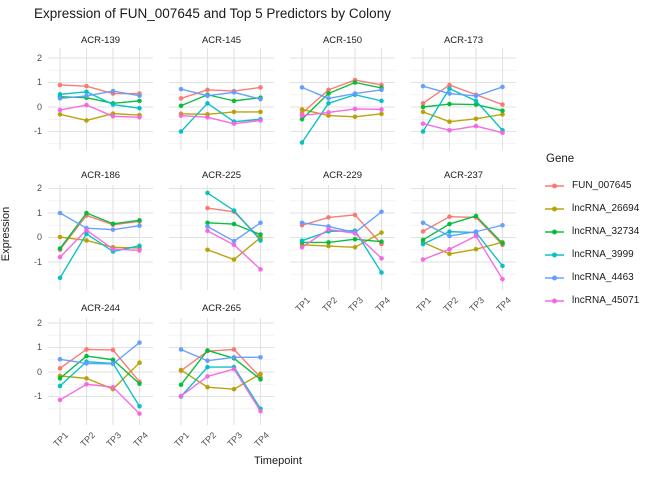  Describe the element at coordinates (591, 300) in the screenshot. I see `legend-item-lncRNA_45071: lncRNA_45071` at that location.